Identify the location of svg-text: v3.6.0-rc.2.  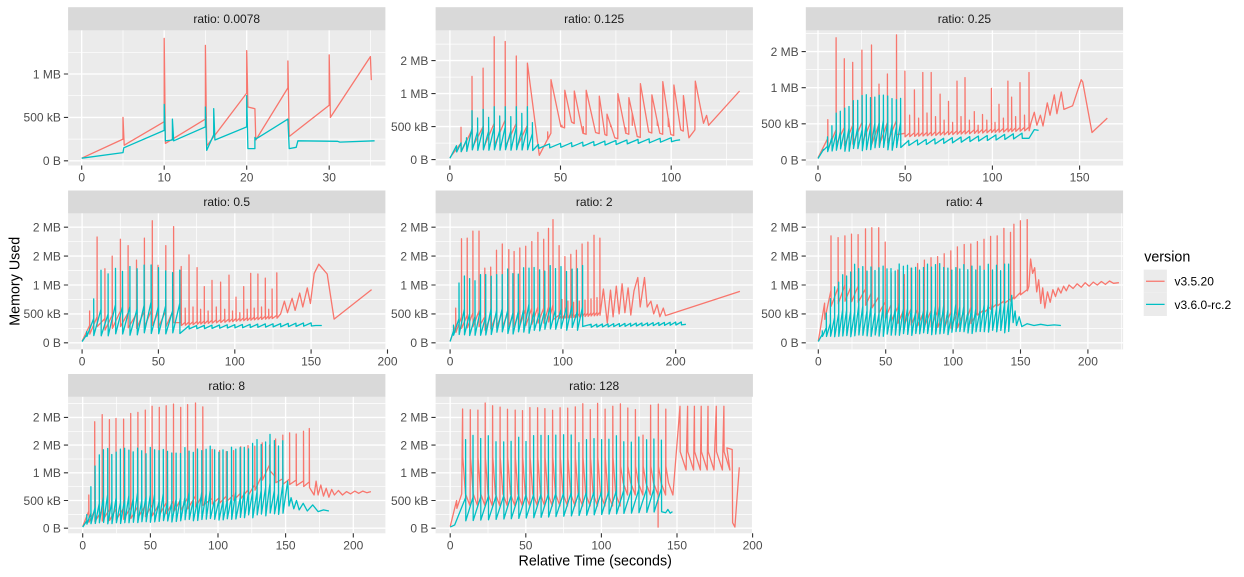
(1203, 305).